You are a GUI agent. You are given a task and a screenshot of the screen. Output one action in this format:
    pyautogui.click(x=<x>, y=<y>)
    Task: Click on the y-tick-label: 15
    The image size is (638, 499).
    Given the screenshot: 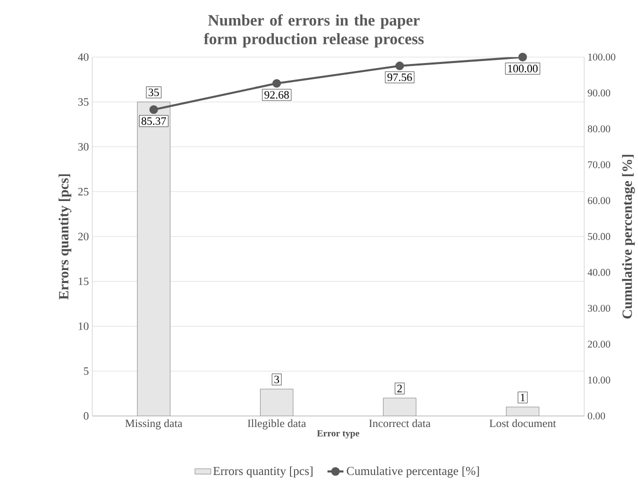 What is the action you would take?
    pyautogui.click(x=83, y=281)
    